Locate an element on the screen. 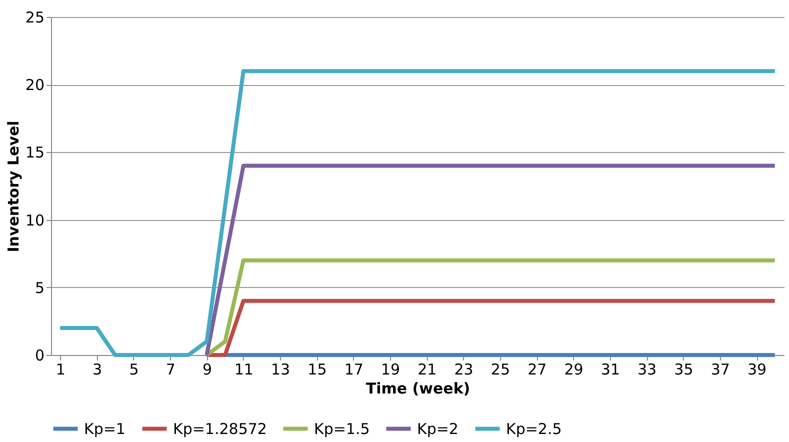 This screenshot has width=789, height=442. x-tick-label: 3 is located at coordinates (97, 369).